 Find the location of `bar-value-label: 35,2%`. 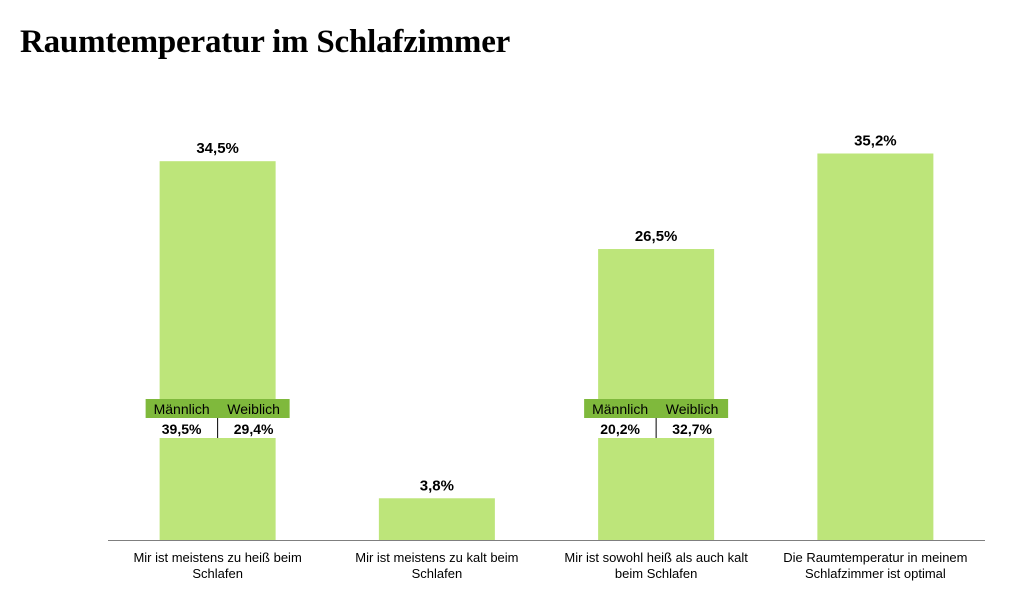

bar-value-label: 35,2% is located at coordinates (875, 141).